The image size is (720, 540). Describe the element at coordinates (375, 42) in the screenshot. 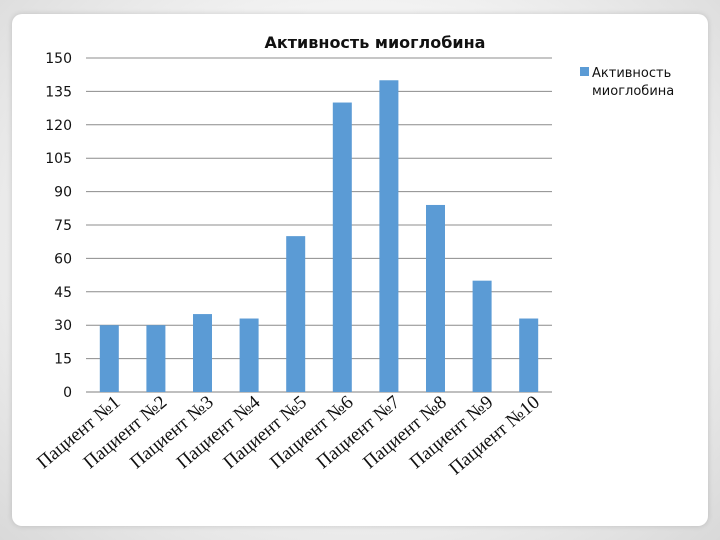

I see `chart-title: Активность миоглобина` at that location.